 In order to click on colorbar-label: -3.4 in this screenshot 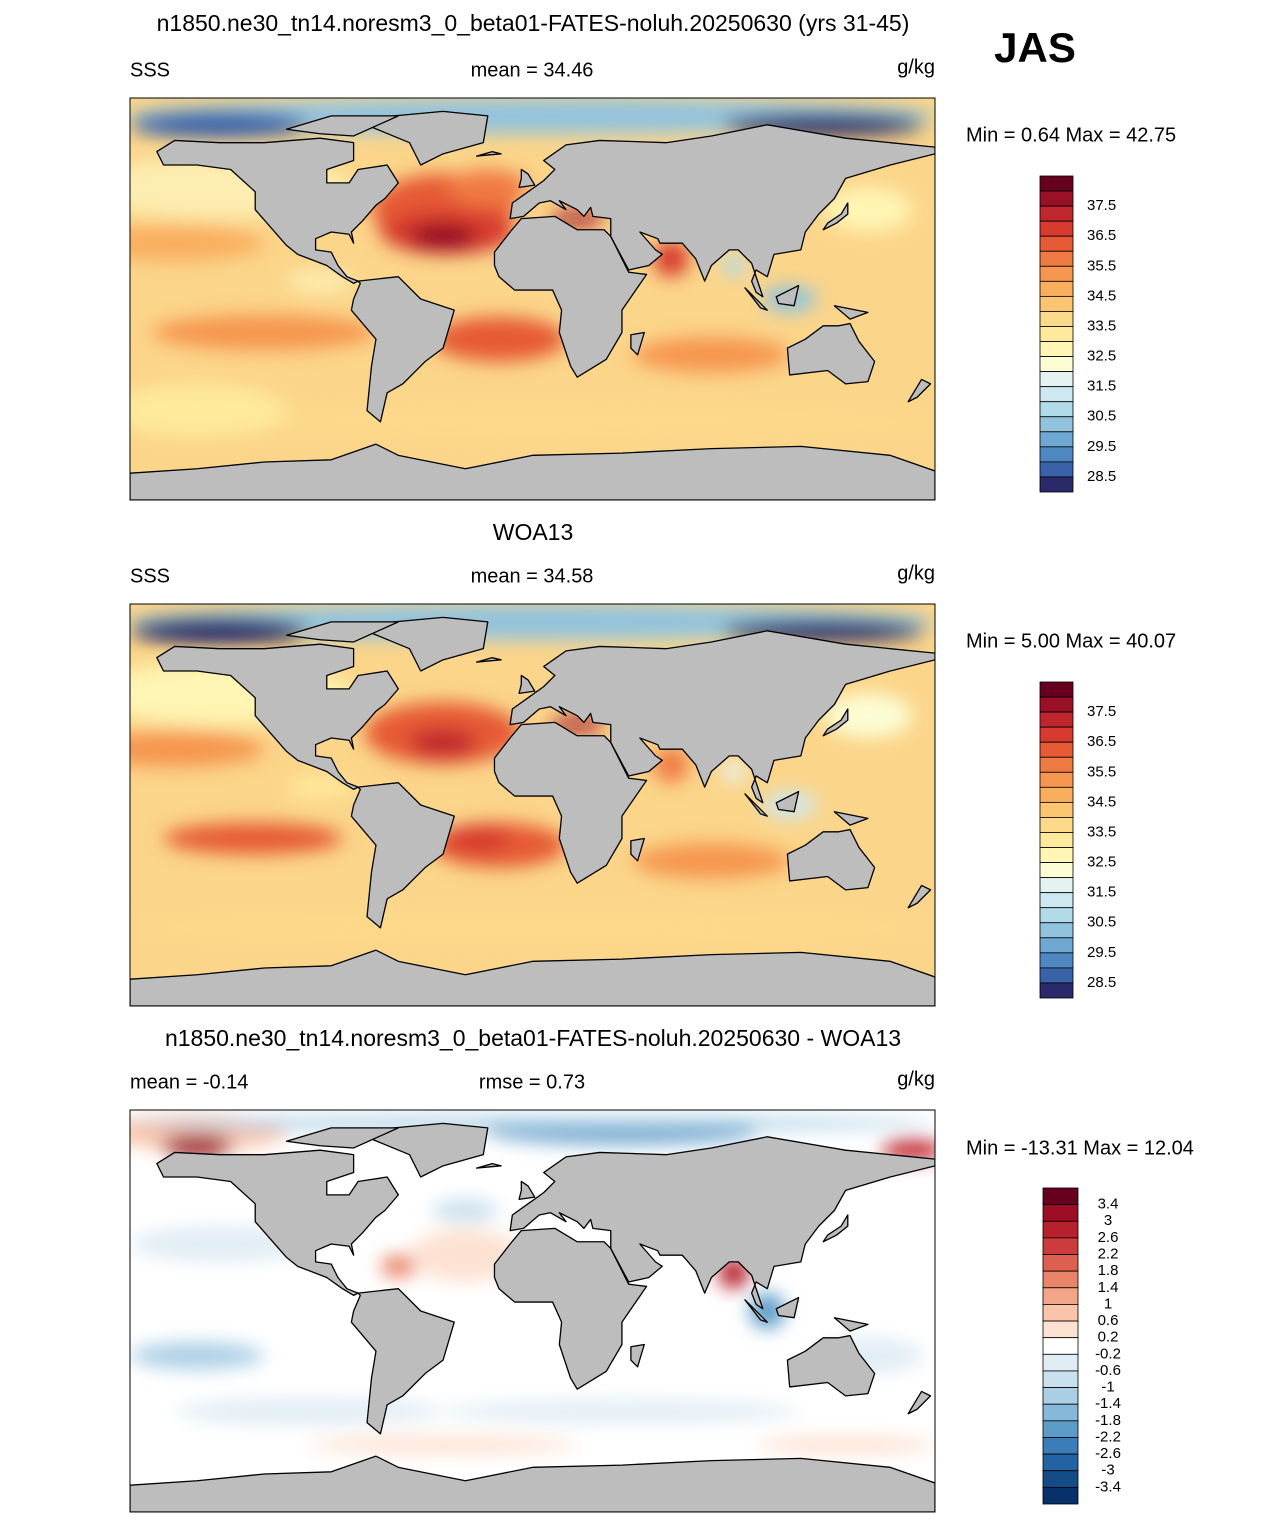, I will do `click(1108, 1486)`.